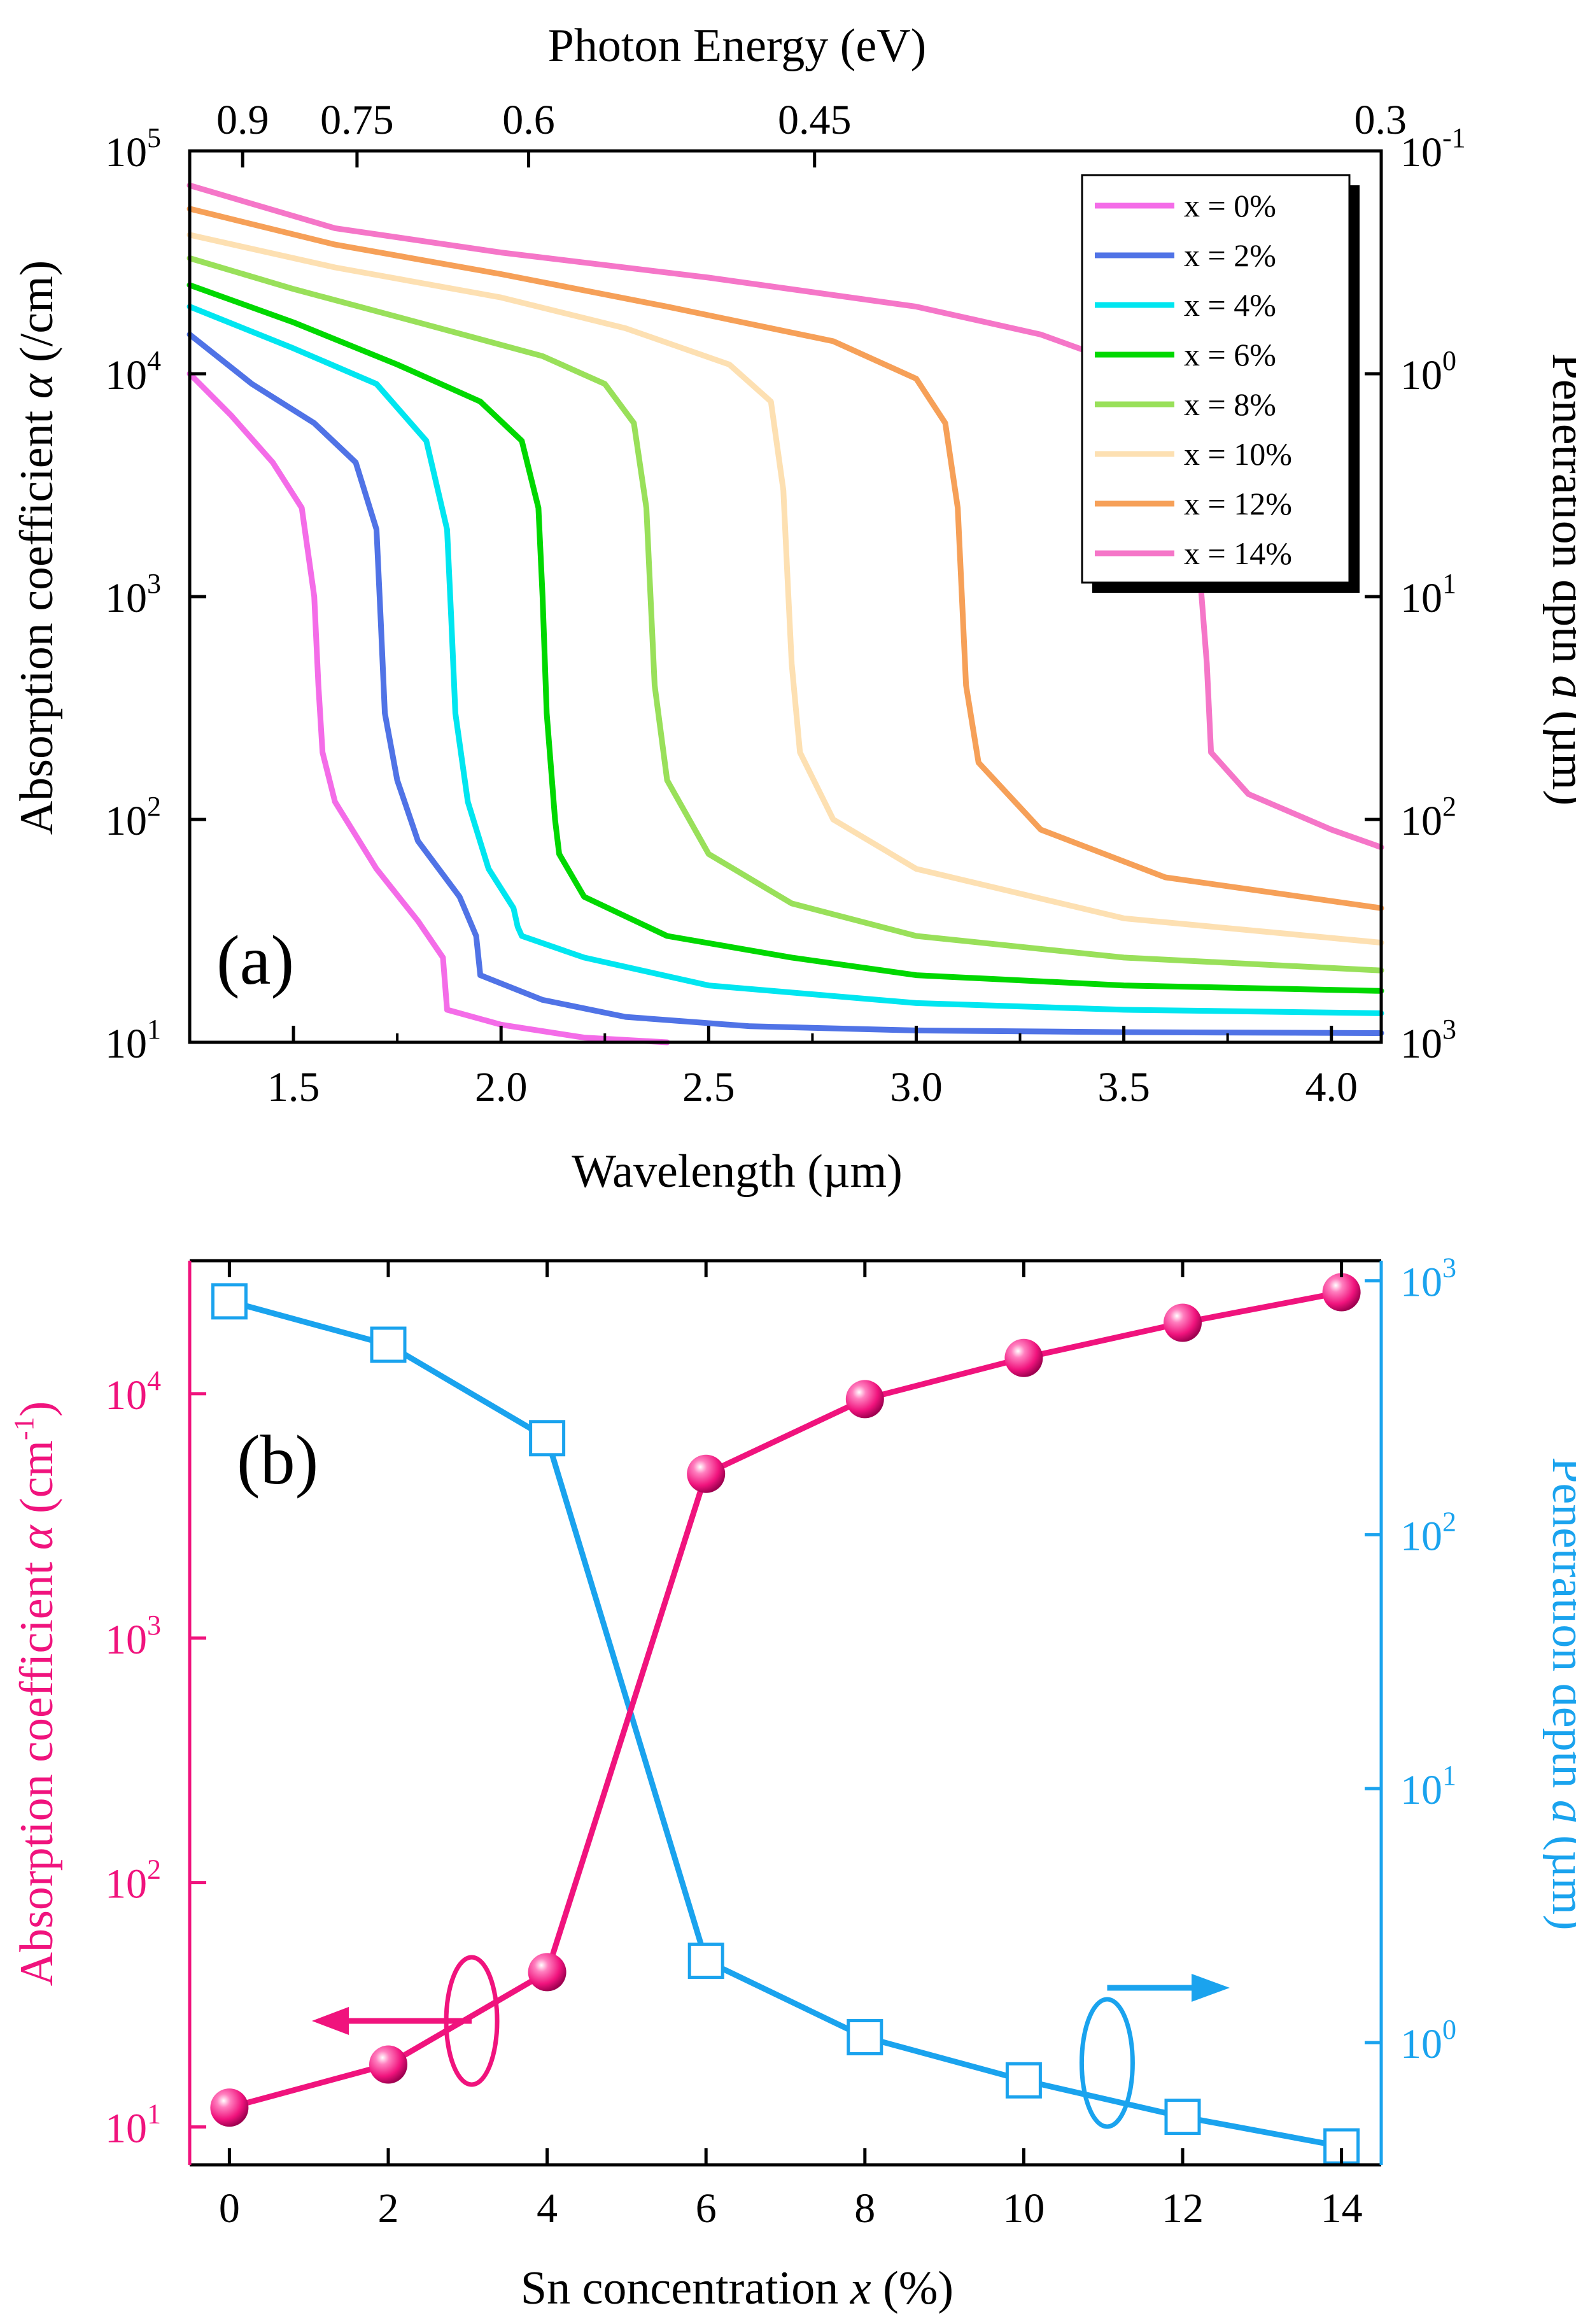 Image resolution: width=1576 pixels, height=2324 pixels. I want to click on x-tick-label: 0, so click(229, 2208).